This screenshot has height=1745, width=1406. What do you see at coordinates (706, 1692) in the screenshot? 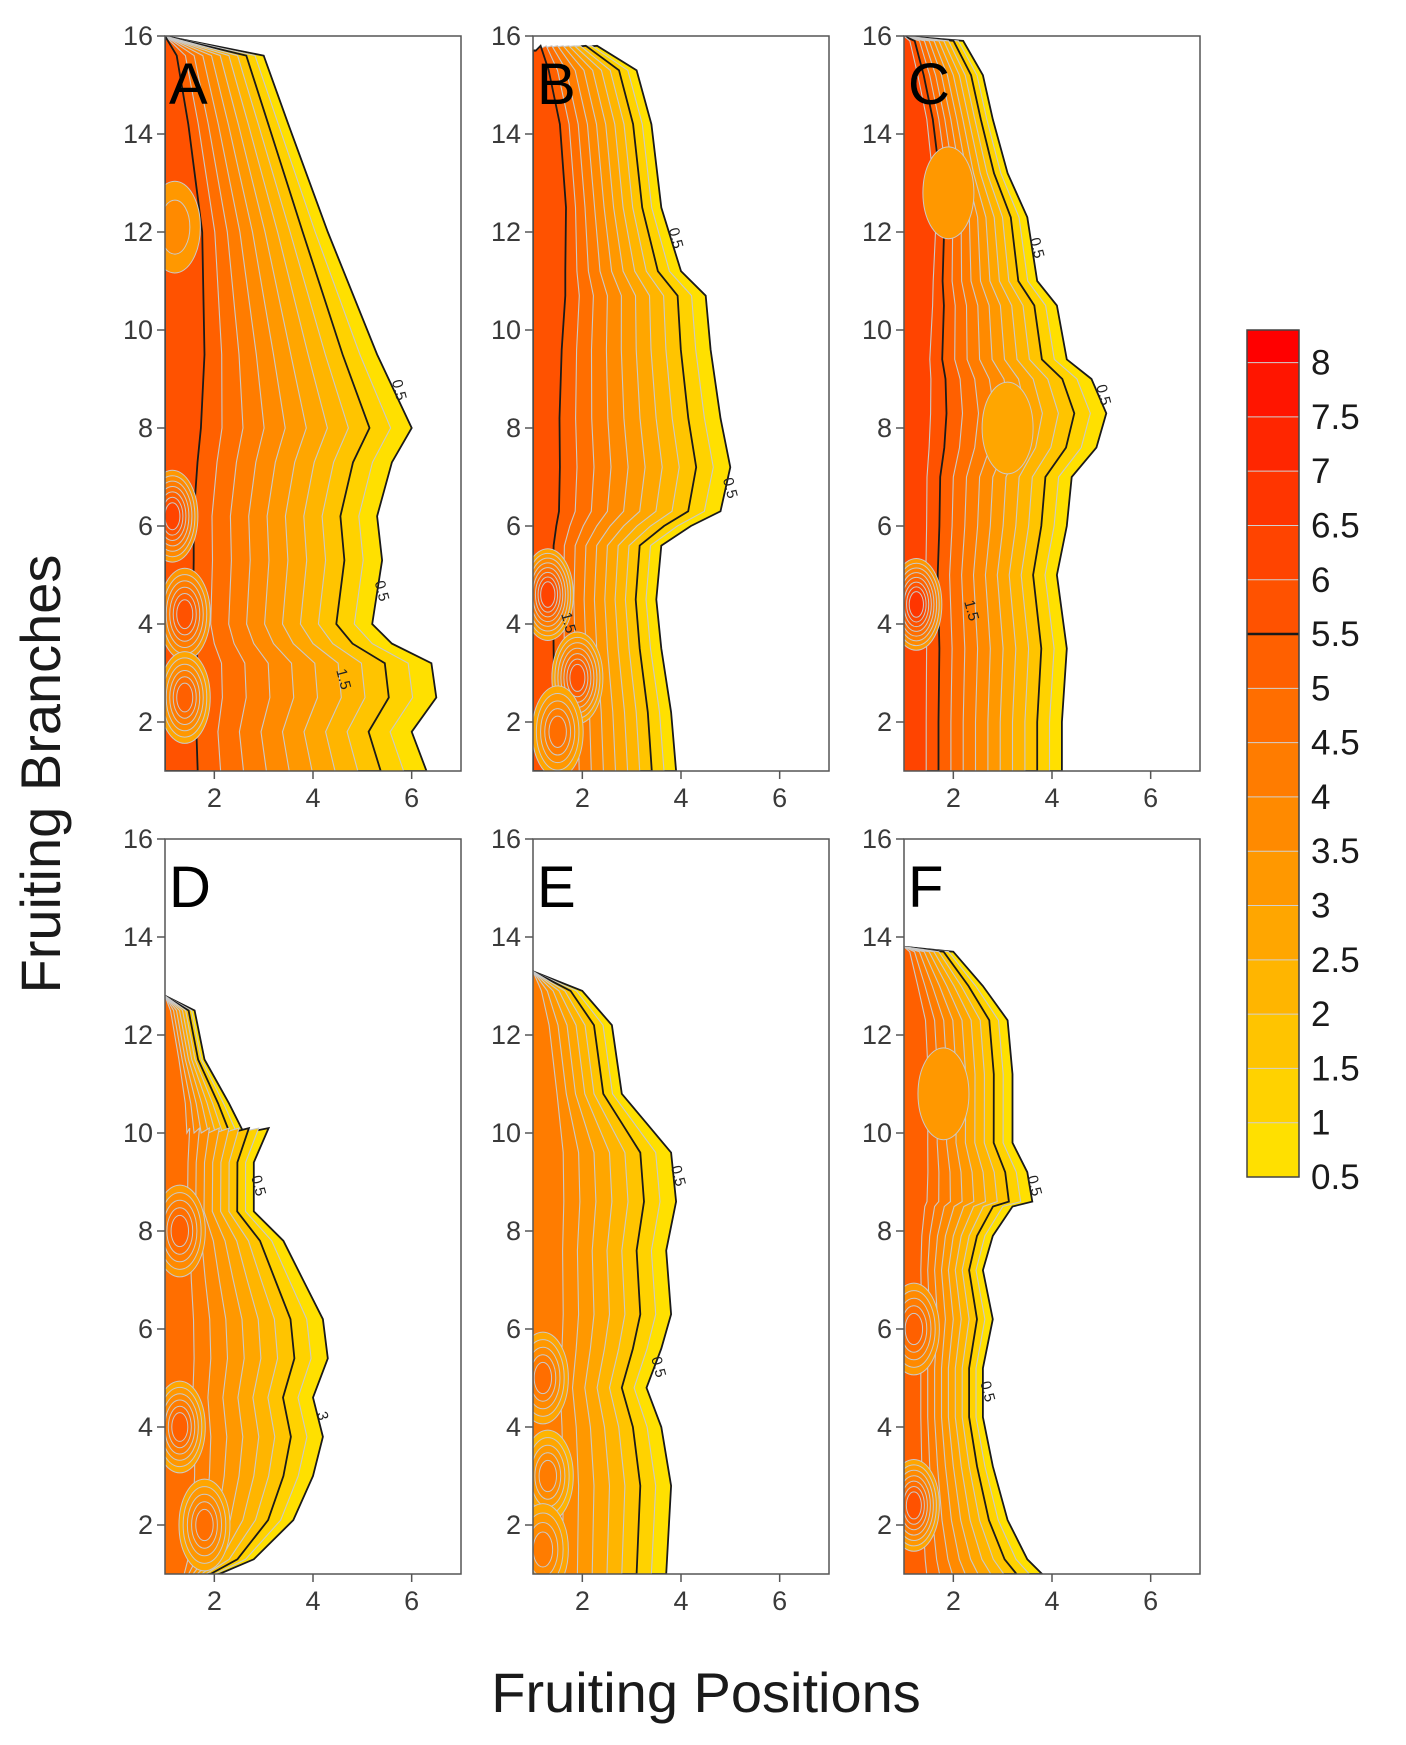
I see `x-axis-title: Fruiting Positions` at bounding box center [706, 1692].